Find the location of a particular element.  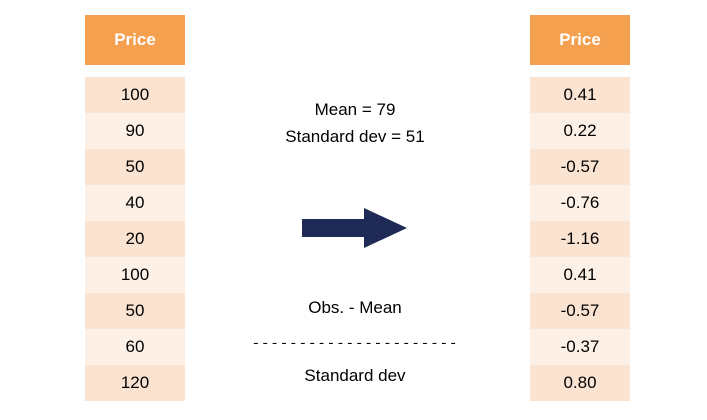

table-cell: 20 is located at coordinates (135, 239).